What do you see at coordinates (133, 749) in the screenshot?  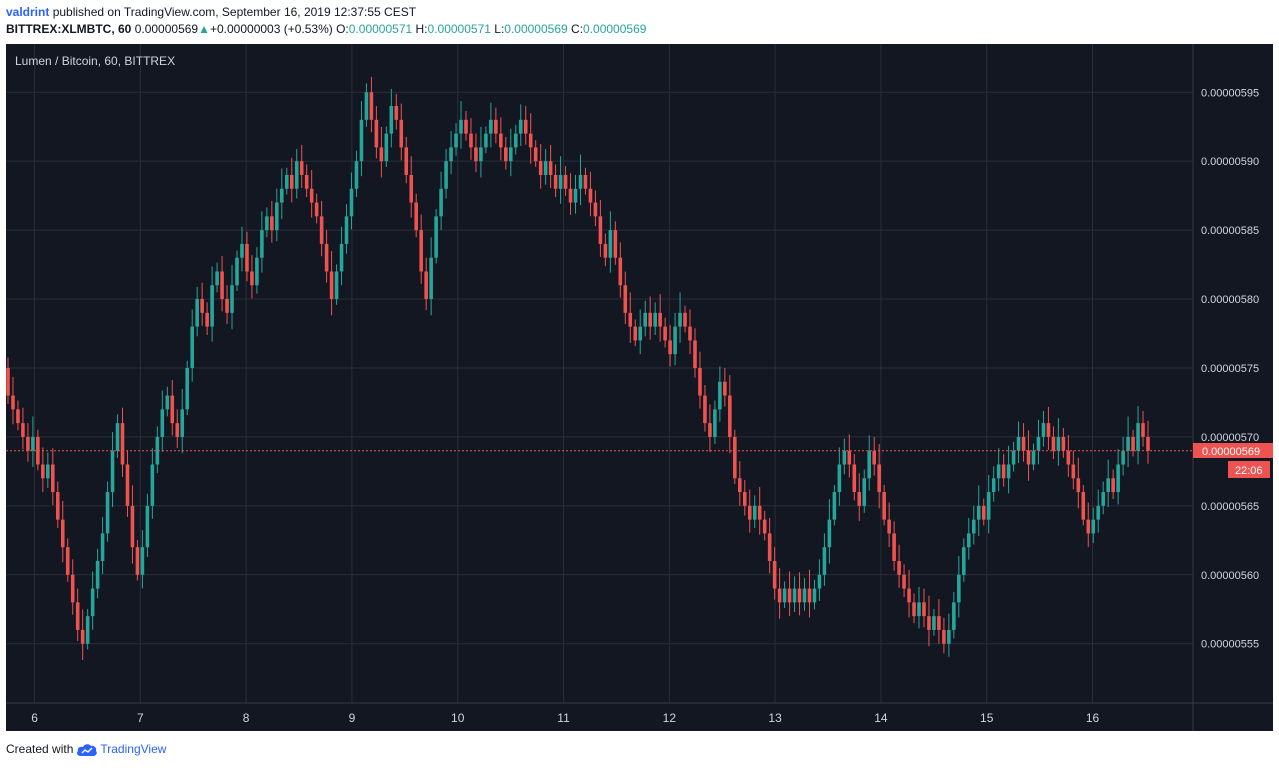 I see `tradingview-brand-link: TradingView` at bounding box center [133, 749].